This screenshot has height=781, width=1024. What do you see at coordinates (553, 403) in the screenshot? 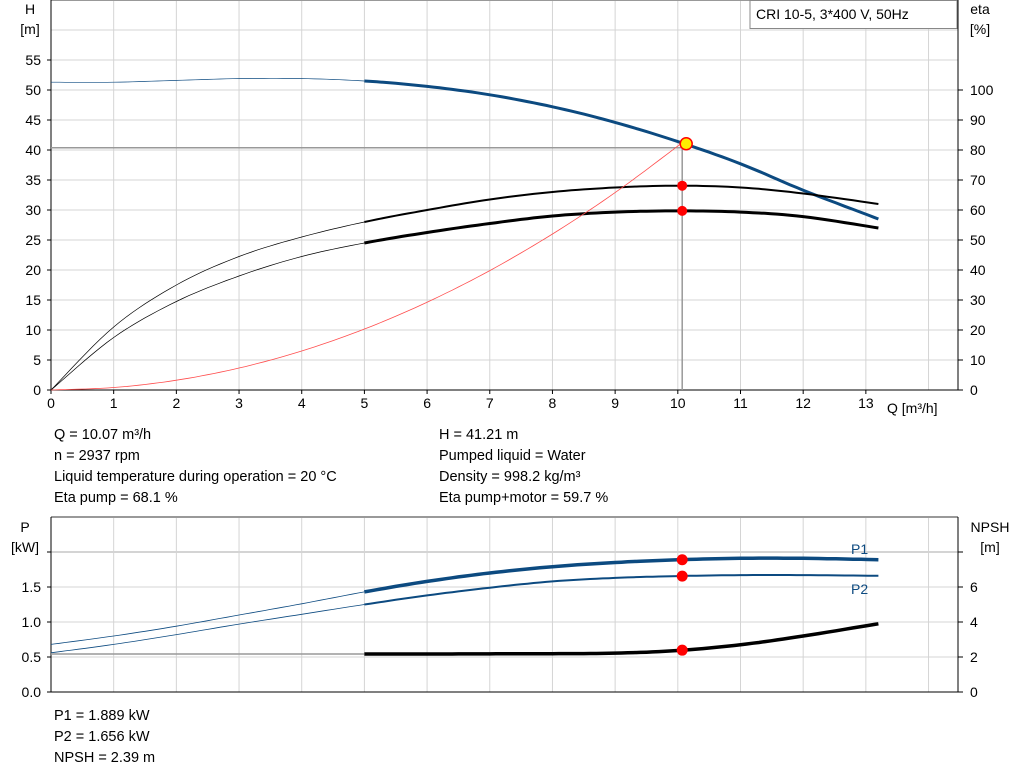
I see `x-tick-label: 8` at bounding box center [553, 403].